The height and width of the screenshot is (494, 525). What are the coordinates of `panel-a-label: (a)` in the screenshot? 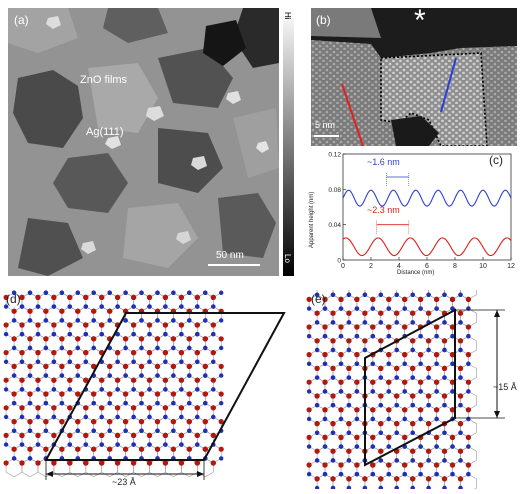 It's located at (21, 20).